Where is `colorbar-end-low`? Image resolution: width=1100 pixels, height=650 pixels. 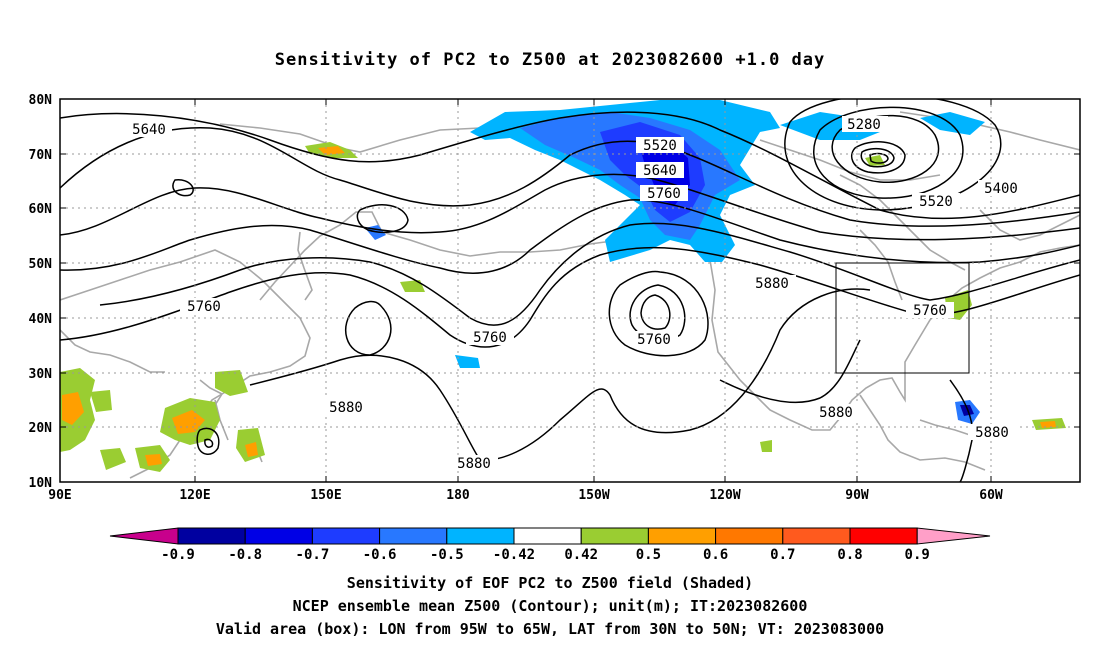 colorbar-end-low is located at coordinates (144, 536).